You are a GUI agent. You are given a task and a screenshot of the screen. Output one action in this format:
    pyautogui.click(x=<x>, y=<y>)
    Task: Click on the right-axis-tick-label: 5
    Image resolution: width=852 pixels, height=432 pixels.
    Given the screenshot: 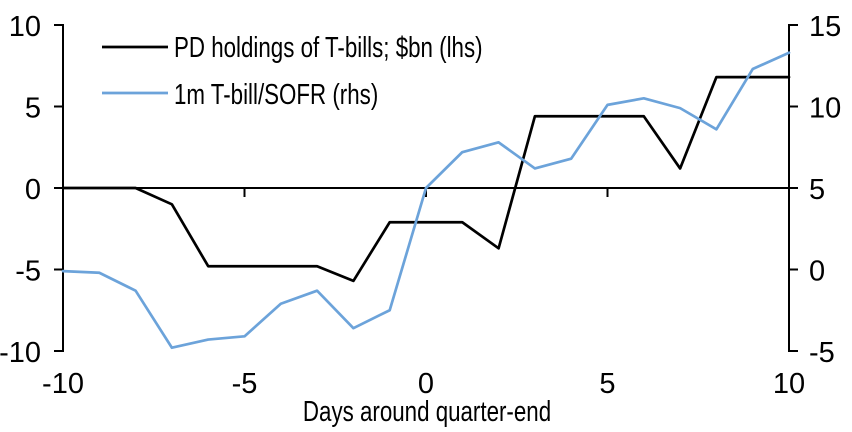 What is the action you would take?
    pyautogui.click(x=817, y=190)
    